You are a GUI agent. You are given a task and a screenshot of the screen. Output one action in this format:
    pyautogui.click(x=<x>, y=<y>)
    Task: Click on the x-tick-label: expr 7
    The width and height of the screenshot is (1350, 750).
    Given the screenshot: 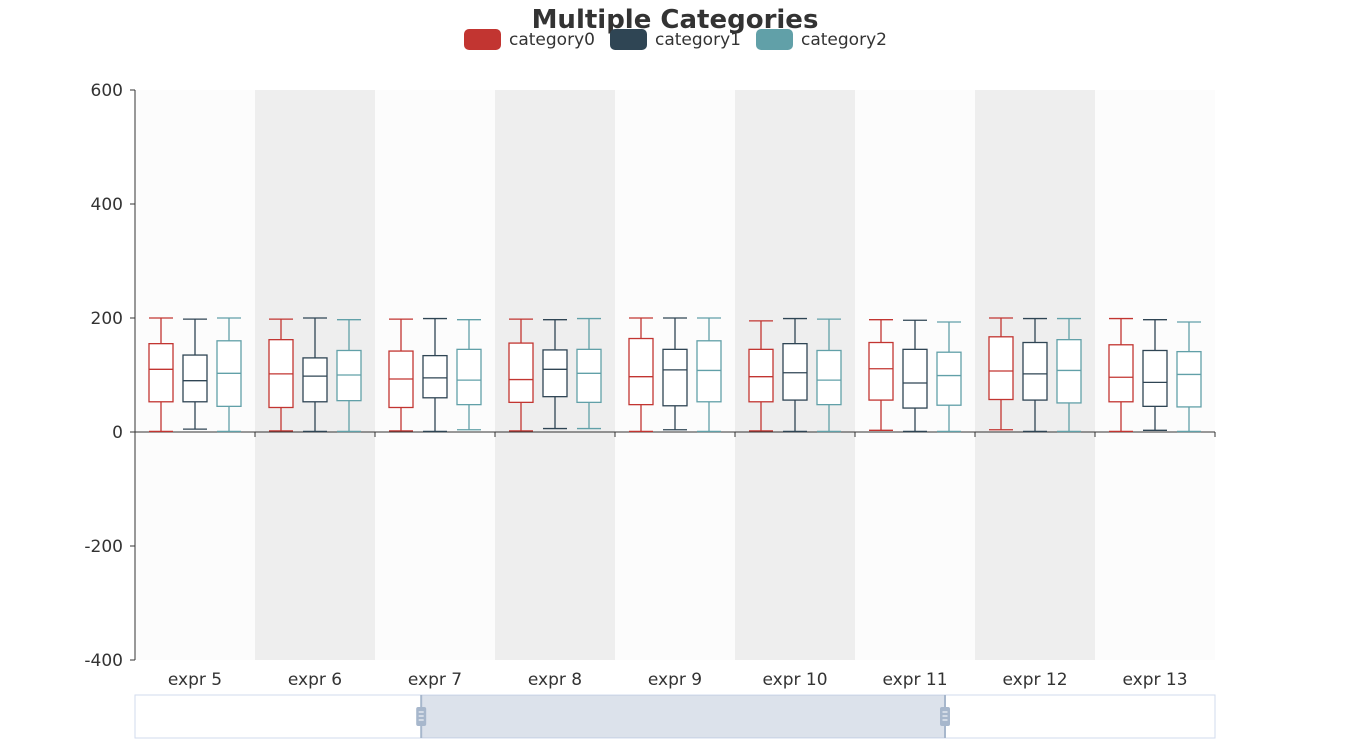 What is the action you would take?
    pyautogui.click(x=435, y=680)
    